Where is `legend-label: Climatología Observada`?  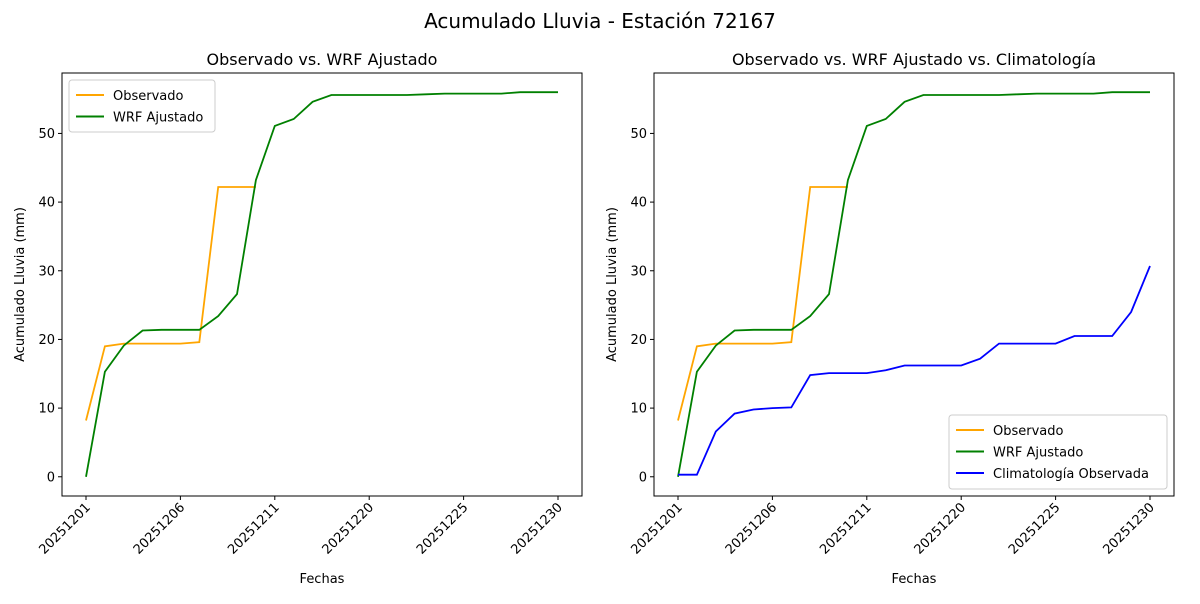
legend-label: Climatología Observada is located at coordinates (1071, 474).